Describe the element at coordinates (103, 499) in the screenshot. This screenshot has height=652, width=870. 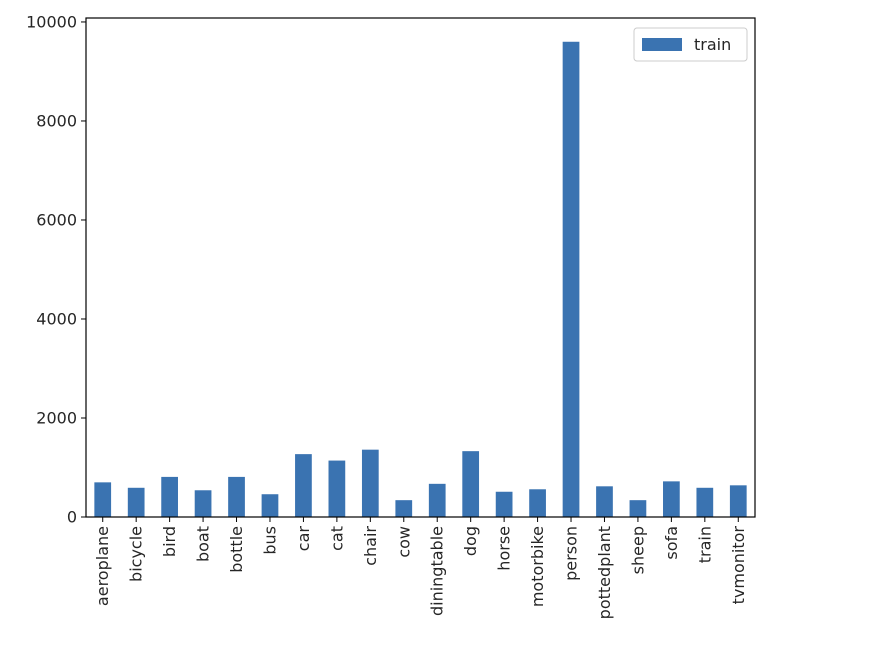
I see `bar-aeroplane` at that location.